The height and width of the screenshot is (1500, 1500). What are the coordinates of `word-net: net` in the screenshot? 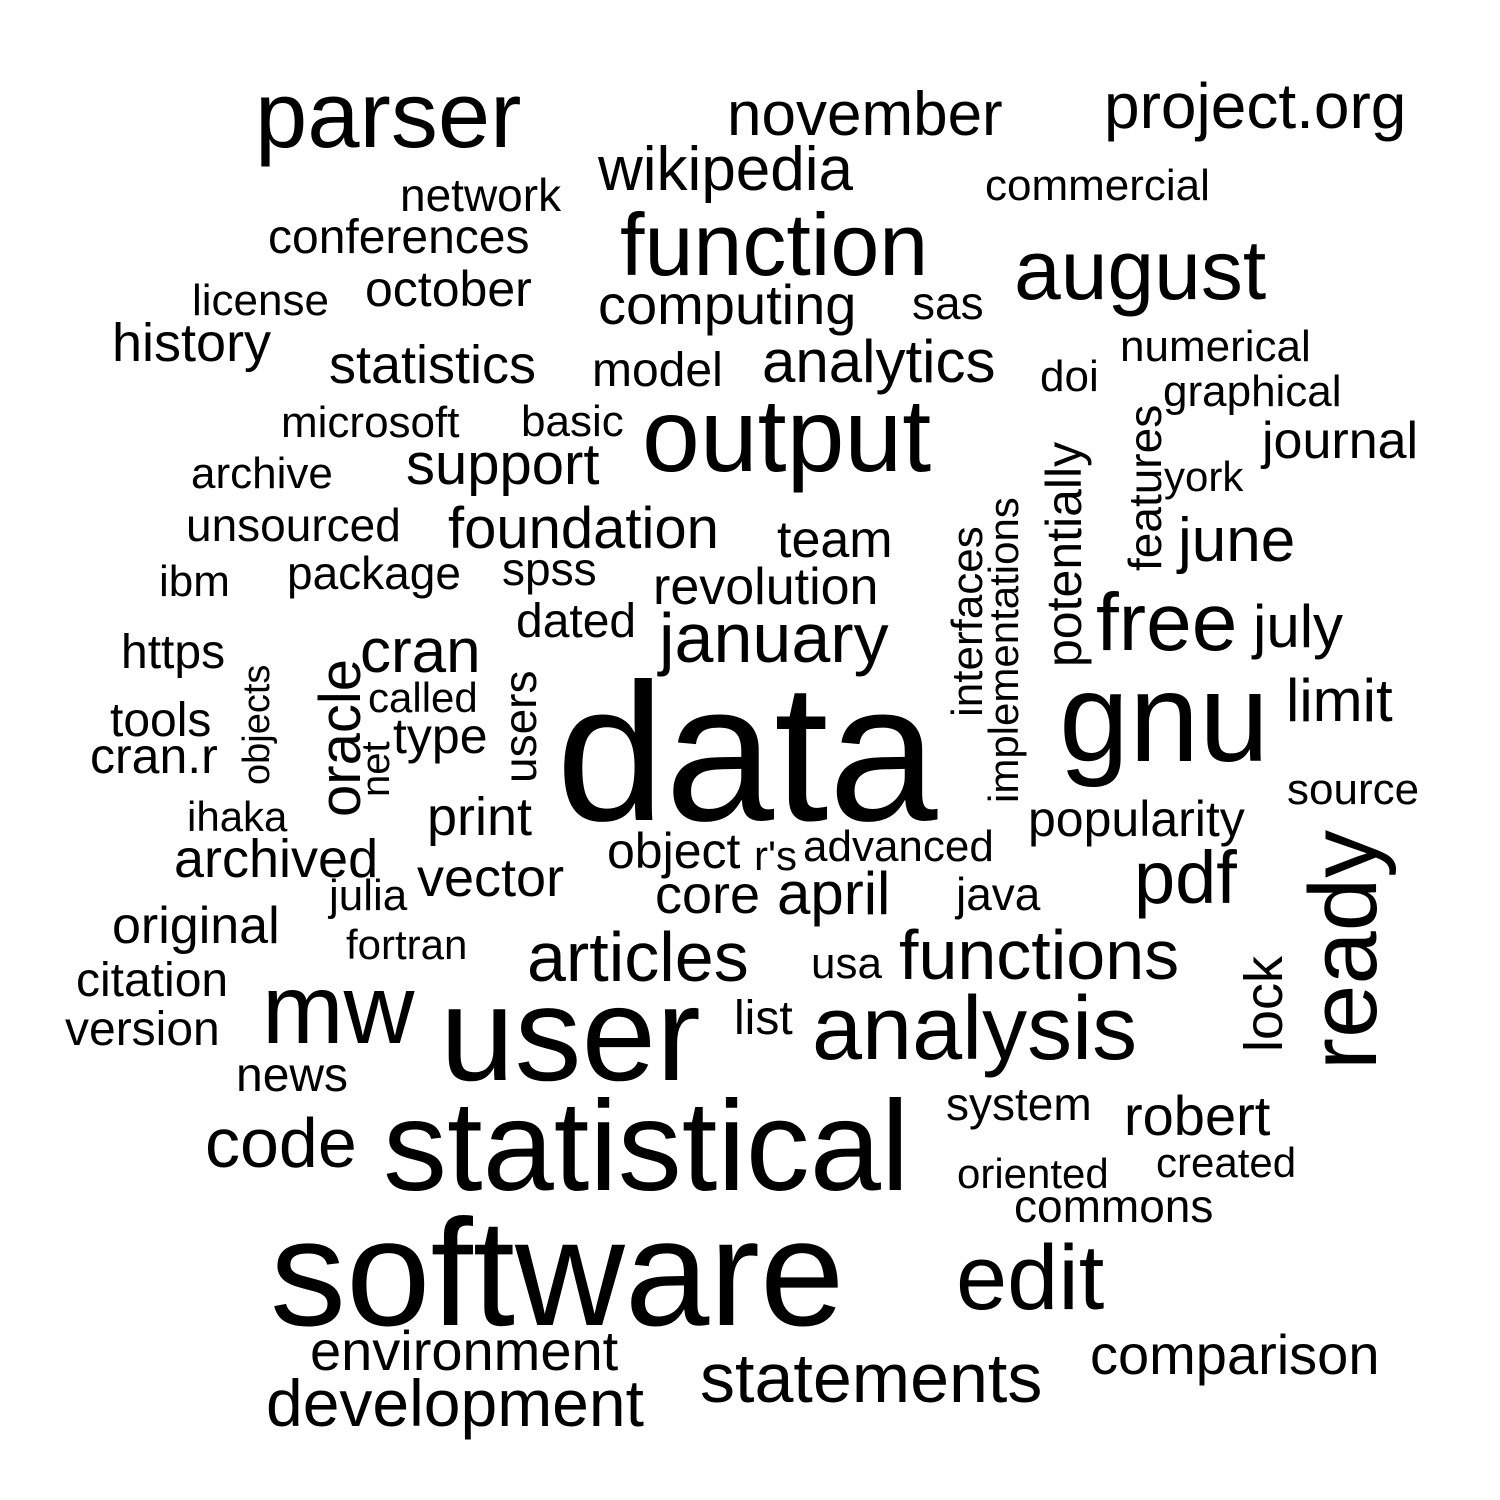 It's located at (376, 769).